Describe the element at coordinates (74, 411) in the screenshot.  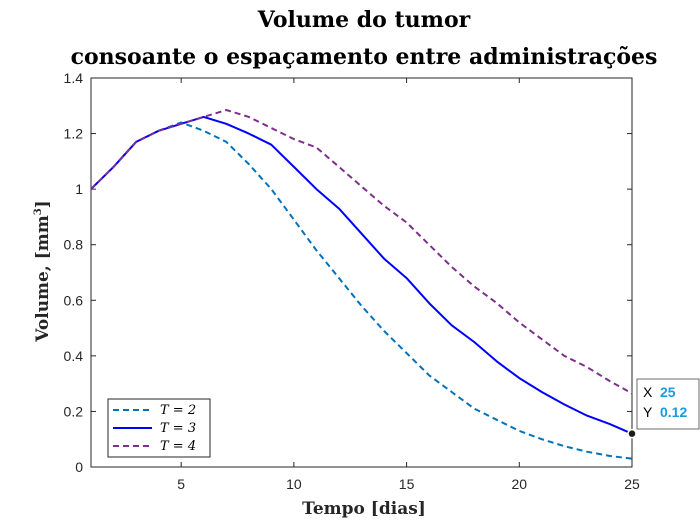
I see `y-tick-label: 0.2` at that location.